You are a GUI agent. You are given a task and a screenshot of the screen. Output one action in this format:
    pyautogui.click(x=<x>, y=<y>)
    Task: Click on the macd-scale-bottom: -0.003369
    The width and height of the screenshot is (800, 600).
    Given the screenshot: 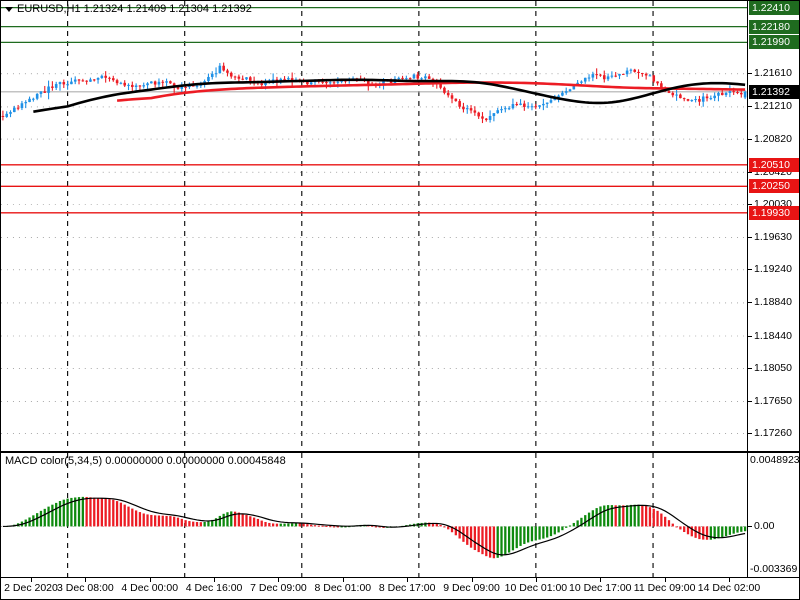 What is the action you would take?
    pyautogui.click(x=774, y=569)
    